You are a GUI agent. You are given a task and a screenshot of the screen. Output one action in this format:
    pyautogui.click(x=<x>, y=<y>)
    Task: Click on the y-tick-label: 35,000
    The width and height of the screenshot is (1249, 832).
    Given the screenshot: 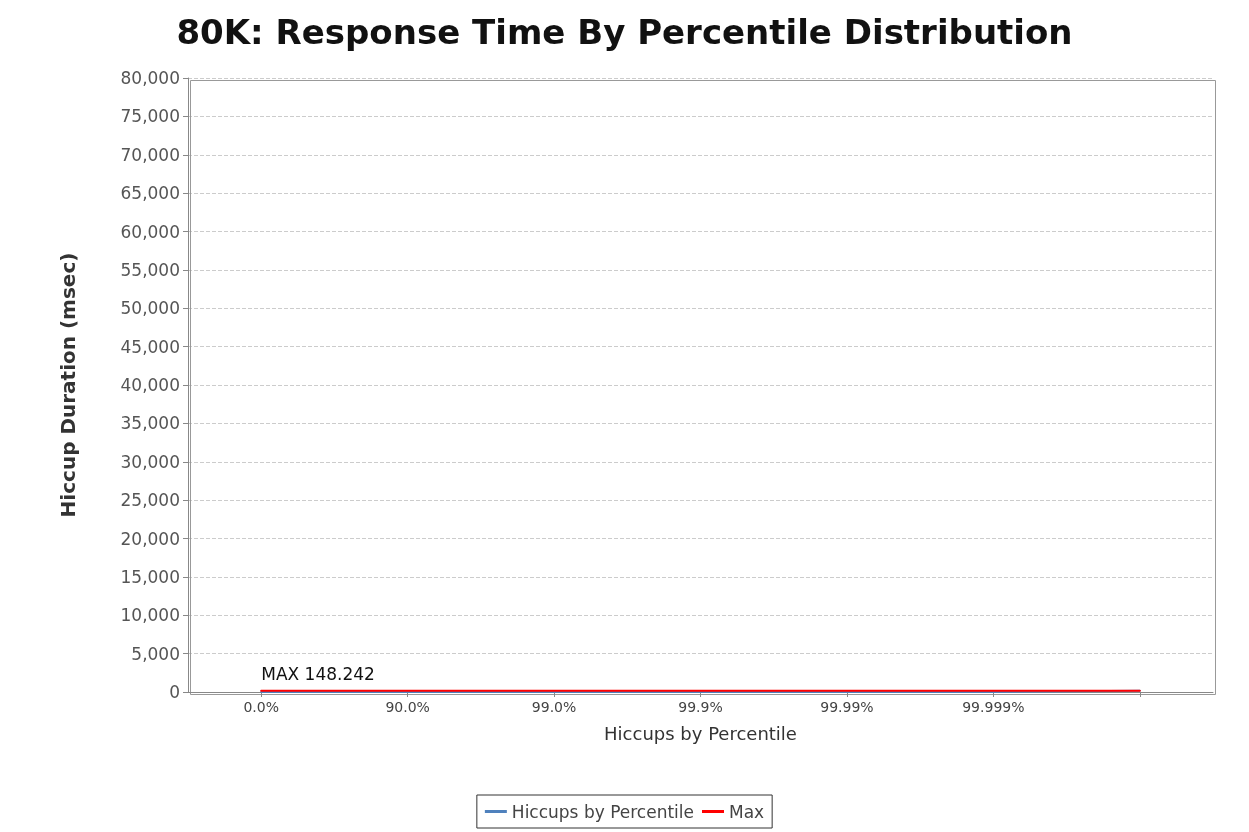 What is the action you would take?
    pyautogui.click(x=150, y=423)
    